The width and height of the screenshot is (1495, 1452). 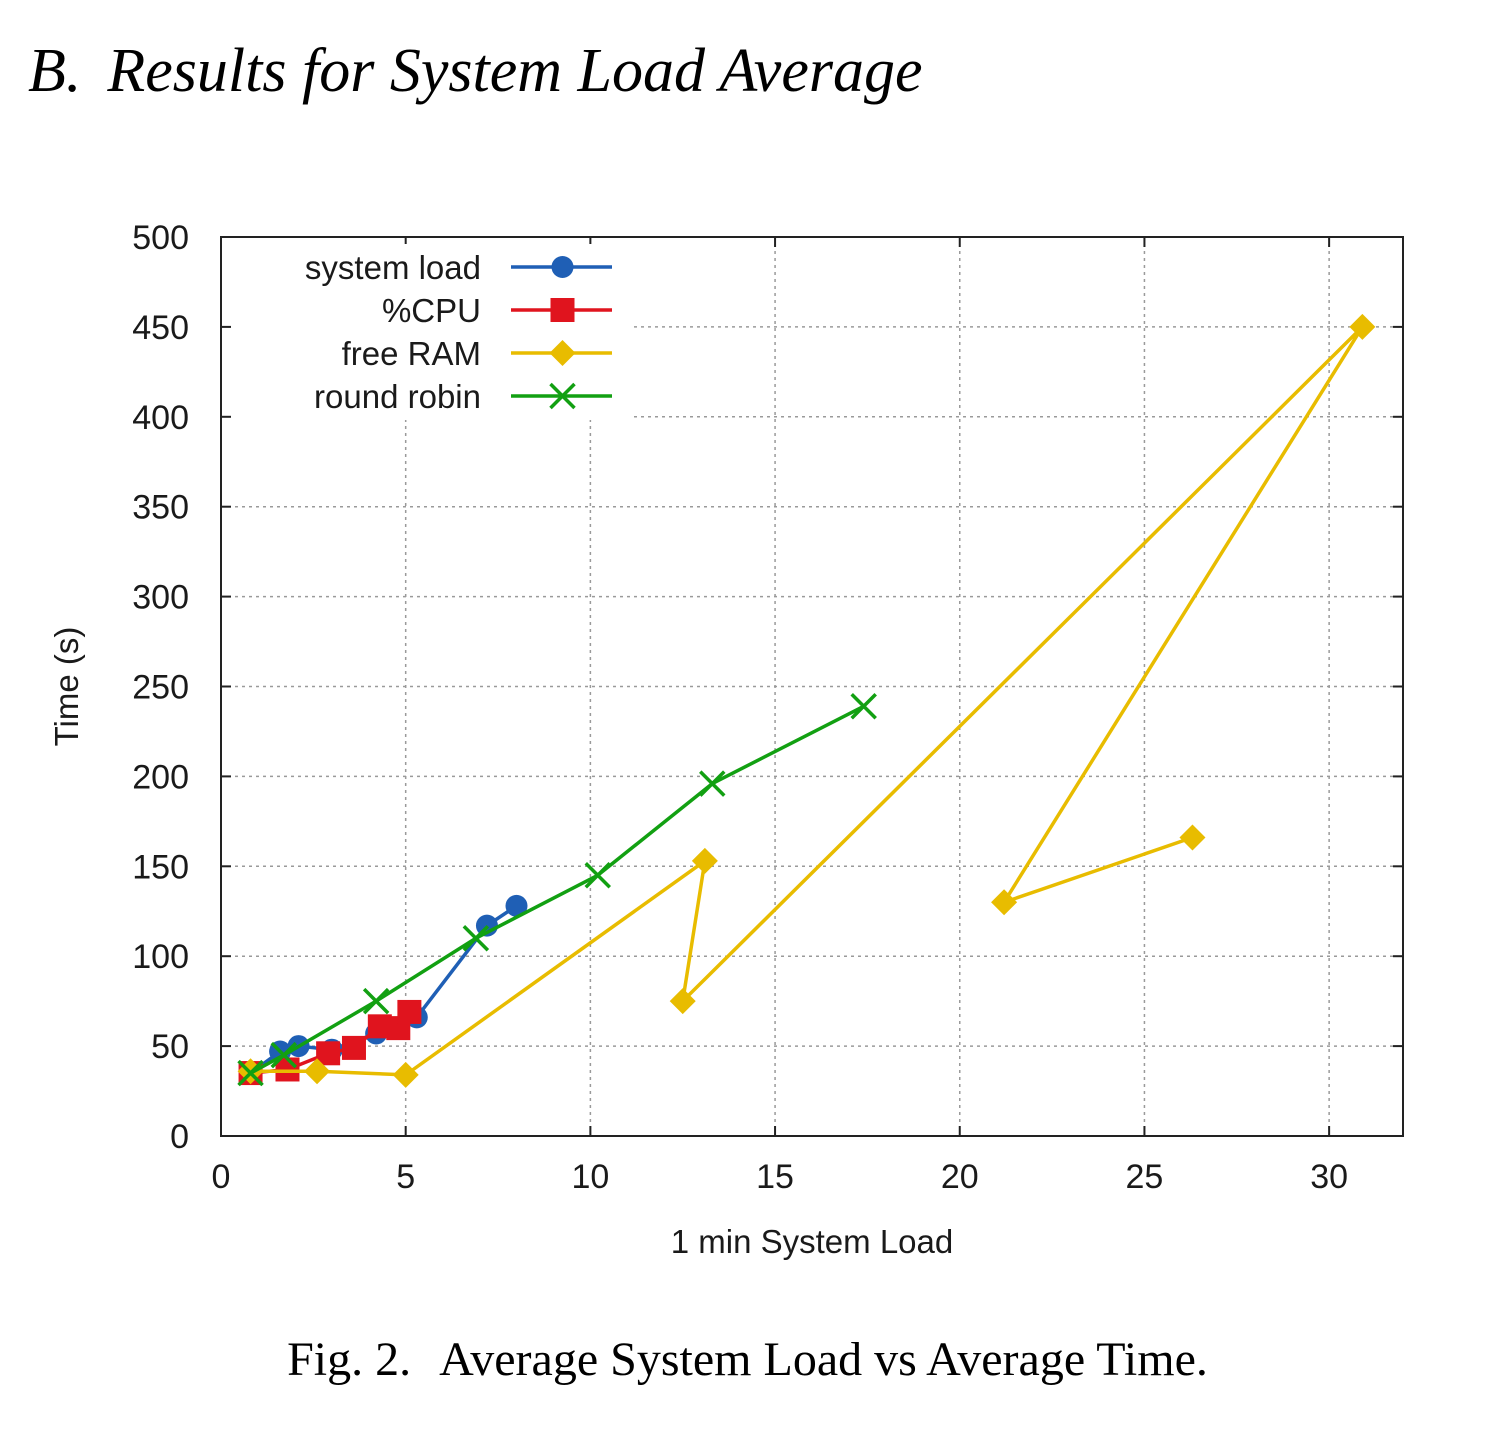 I want to click on series-line-round-robin, so click(x=557, y=889).